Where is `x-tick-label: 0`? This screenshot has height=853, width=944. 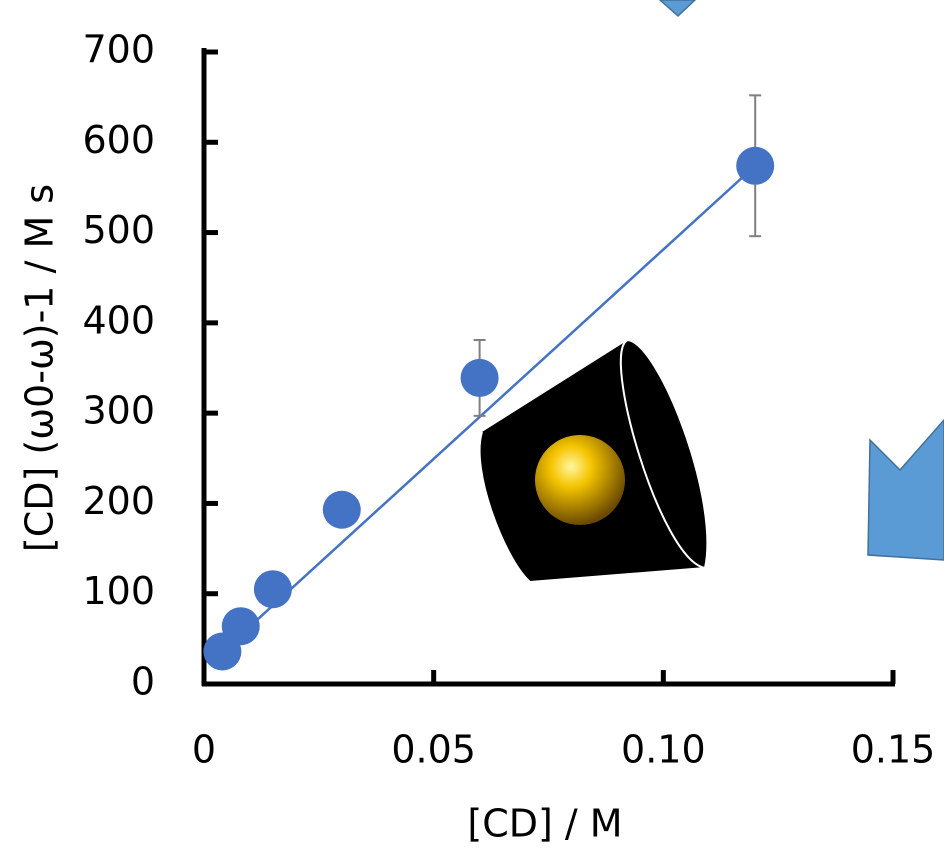 x-tick-label: 0 is located at coordinates (204, 750).